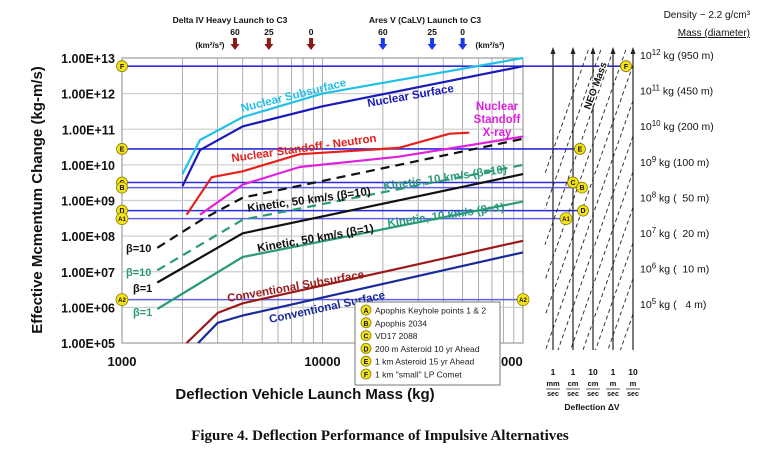 This screenshot has height=457, width=757. I want to click on neo-mass-value: 1011 kg (450 m), so click(676, 91).